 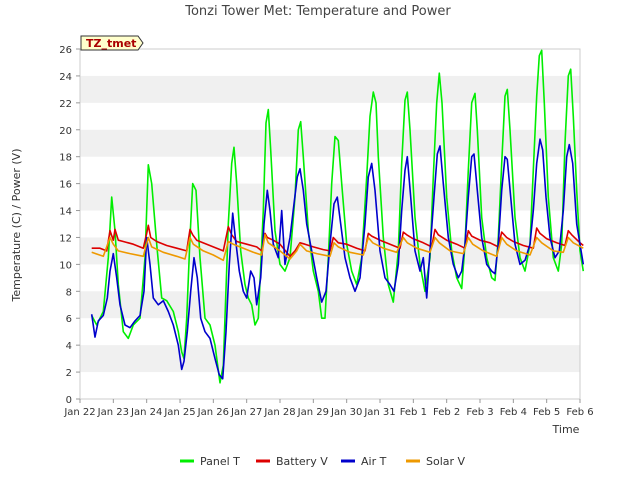 What do you see at coordinates (65, 50) in the screenshot?
I see `y-tick-label: 26` at bounding box center [65, 50].